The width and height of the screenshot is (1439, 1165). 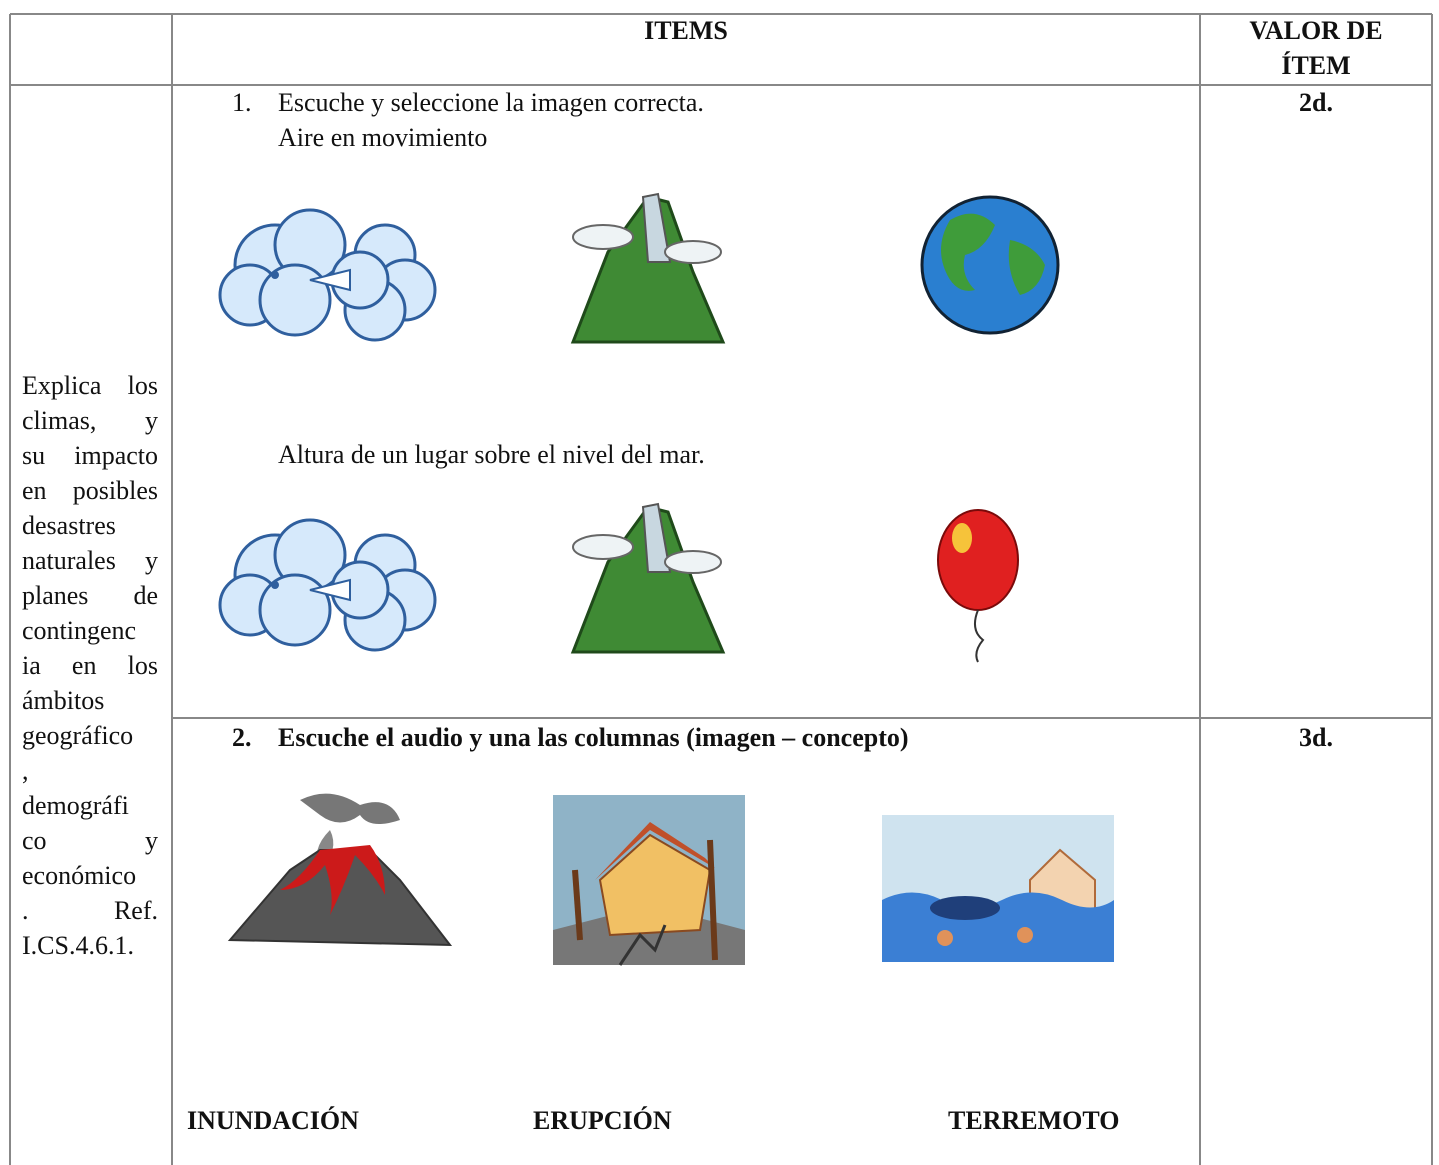 What do you see at coordinates (242, 102) in the screenshot?
I see `item-number: 1.` at bounding box center [242, 102].